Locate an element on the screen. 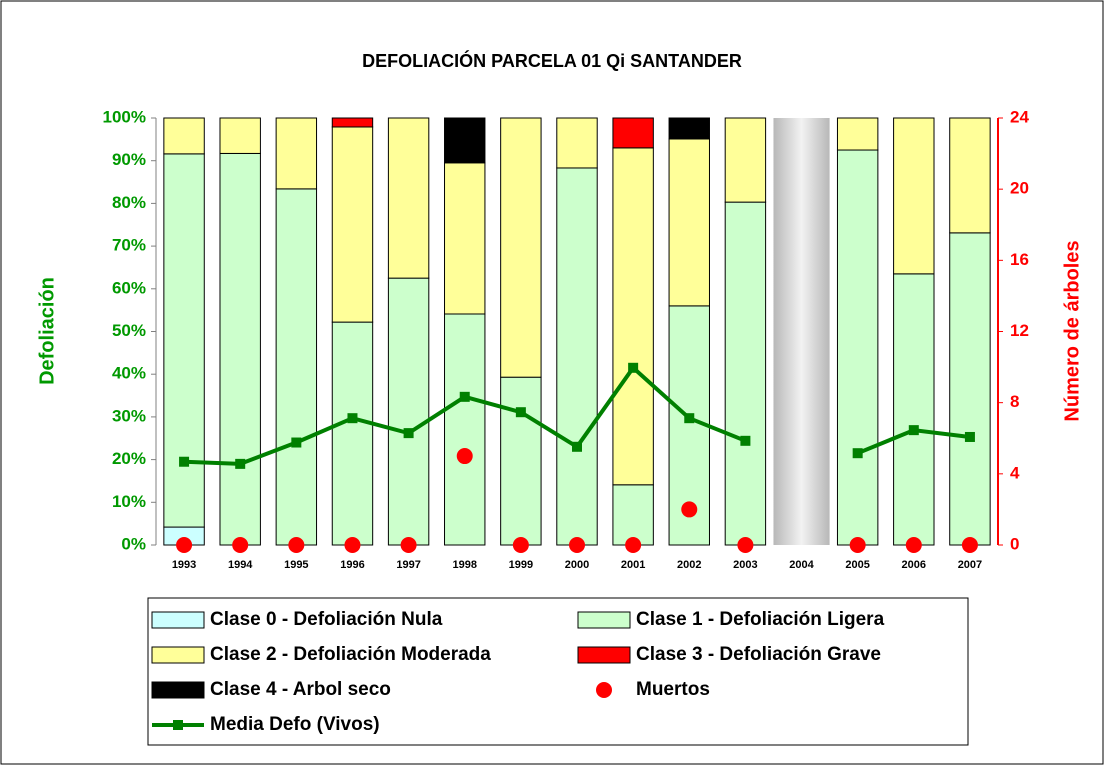 The height and width of the screenshot is (770, 1104). y2-tick-label: 4 is located at coordinates (1015, 472).